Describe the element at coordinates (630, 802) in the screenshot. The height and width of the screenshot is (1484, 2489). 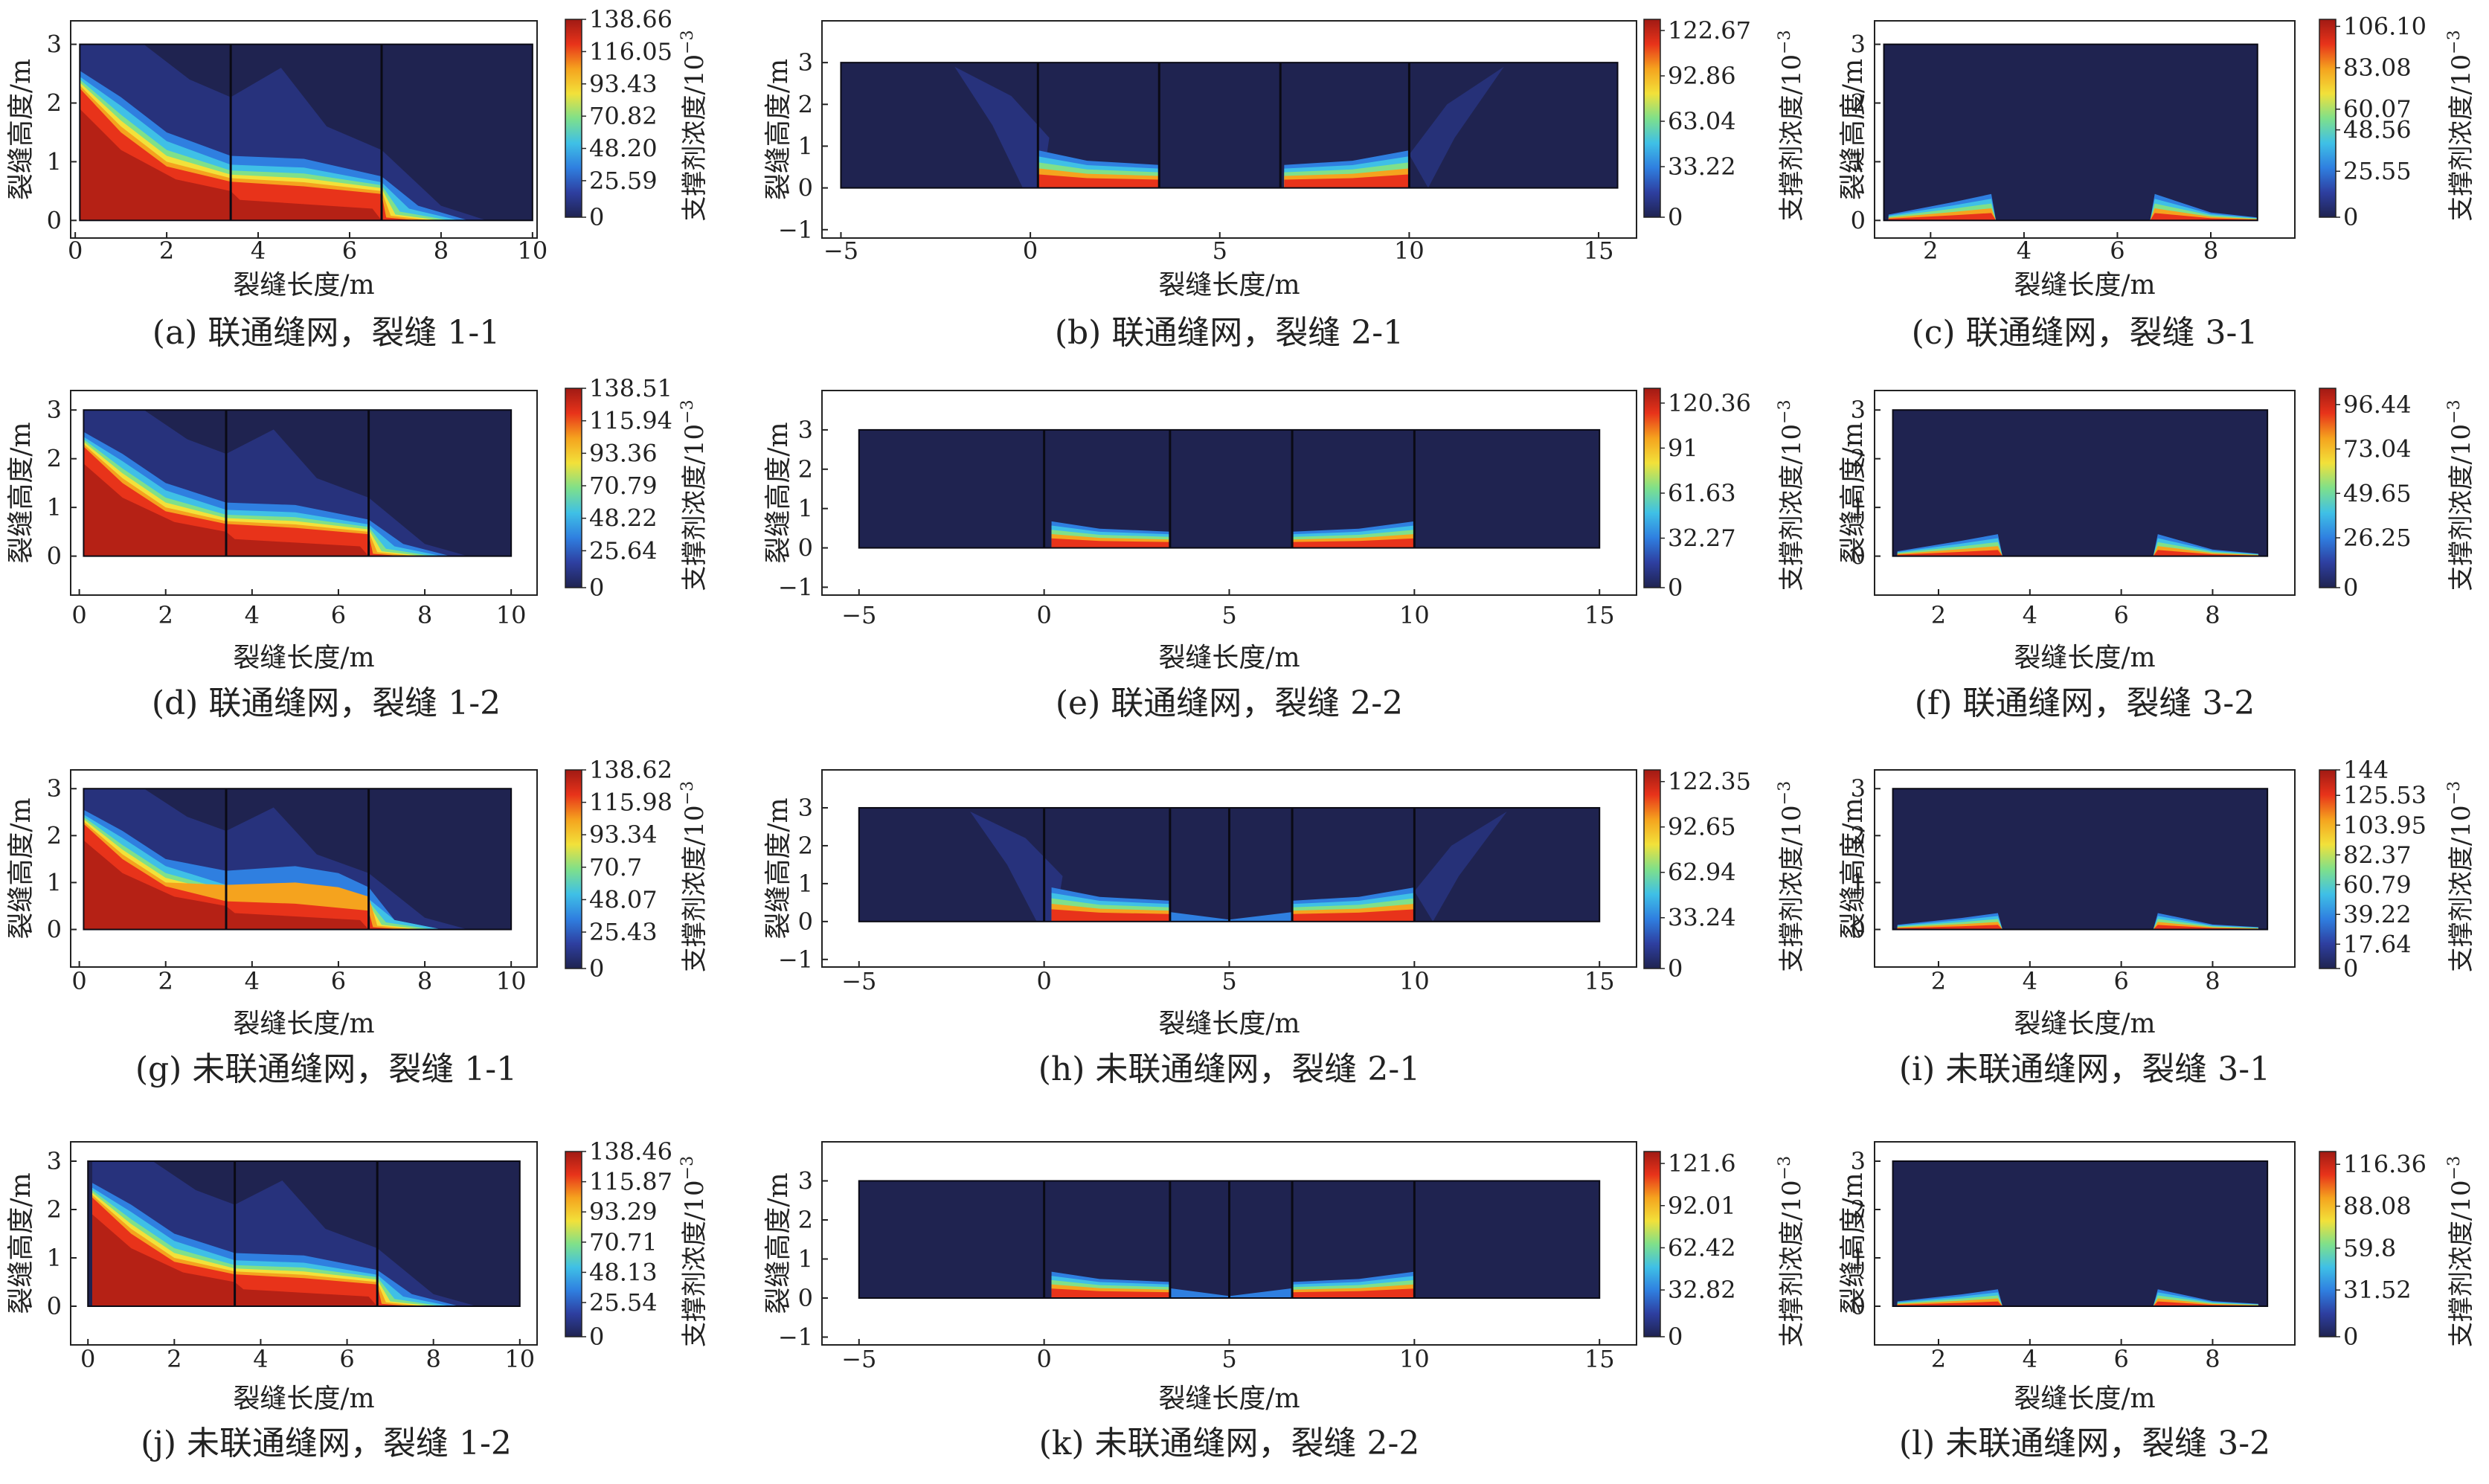
I see `colorbar-tick-label: 115.98` at that location.